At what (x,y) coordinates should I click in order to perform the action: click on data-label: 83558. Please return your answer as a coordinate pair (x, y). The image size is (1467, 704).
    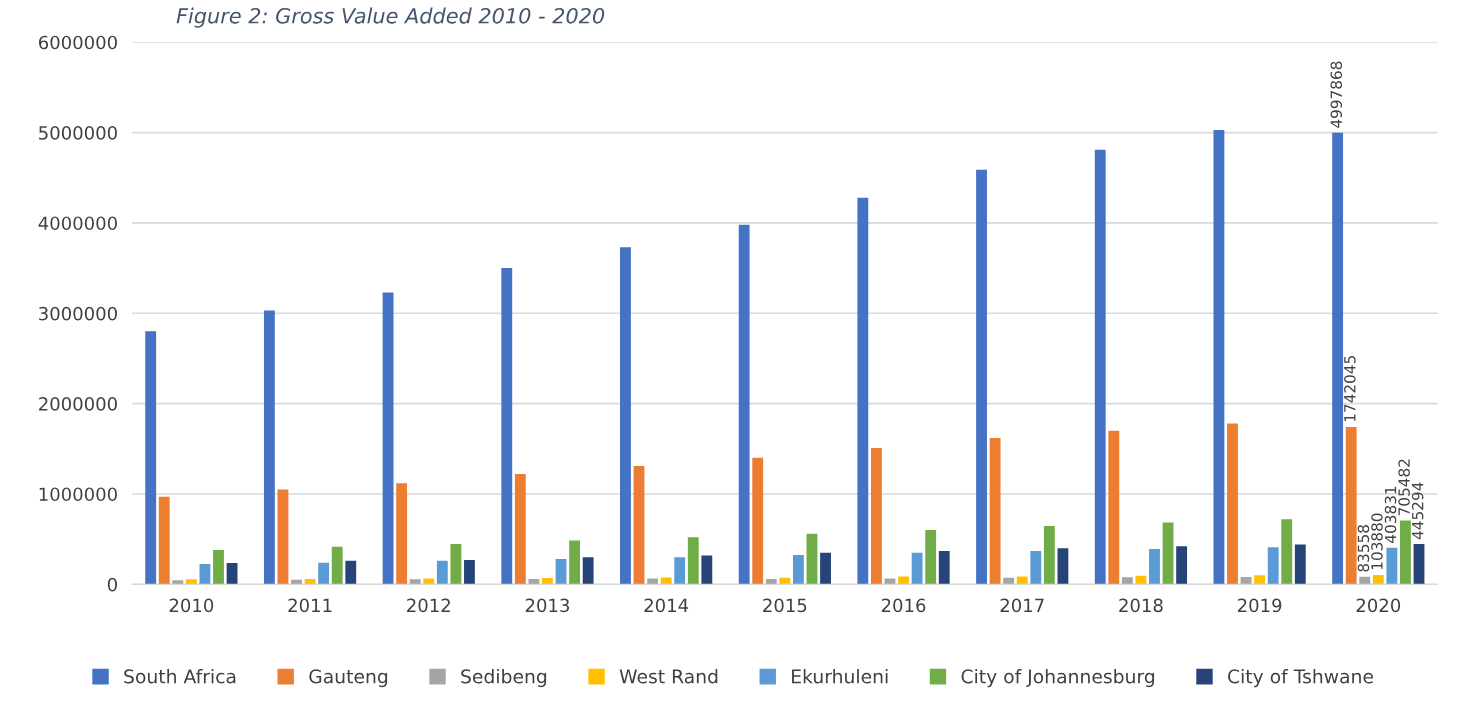
    Looking at the image, I should click on (1363, 548).